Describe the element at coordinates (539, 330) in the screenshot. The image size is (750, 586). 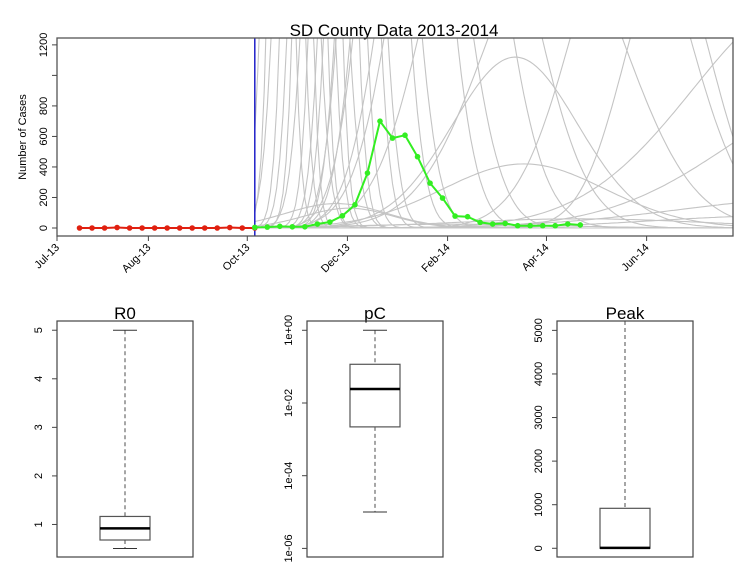
I see `y-tick-label-5: 5000` at that location.